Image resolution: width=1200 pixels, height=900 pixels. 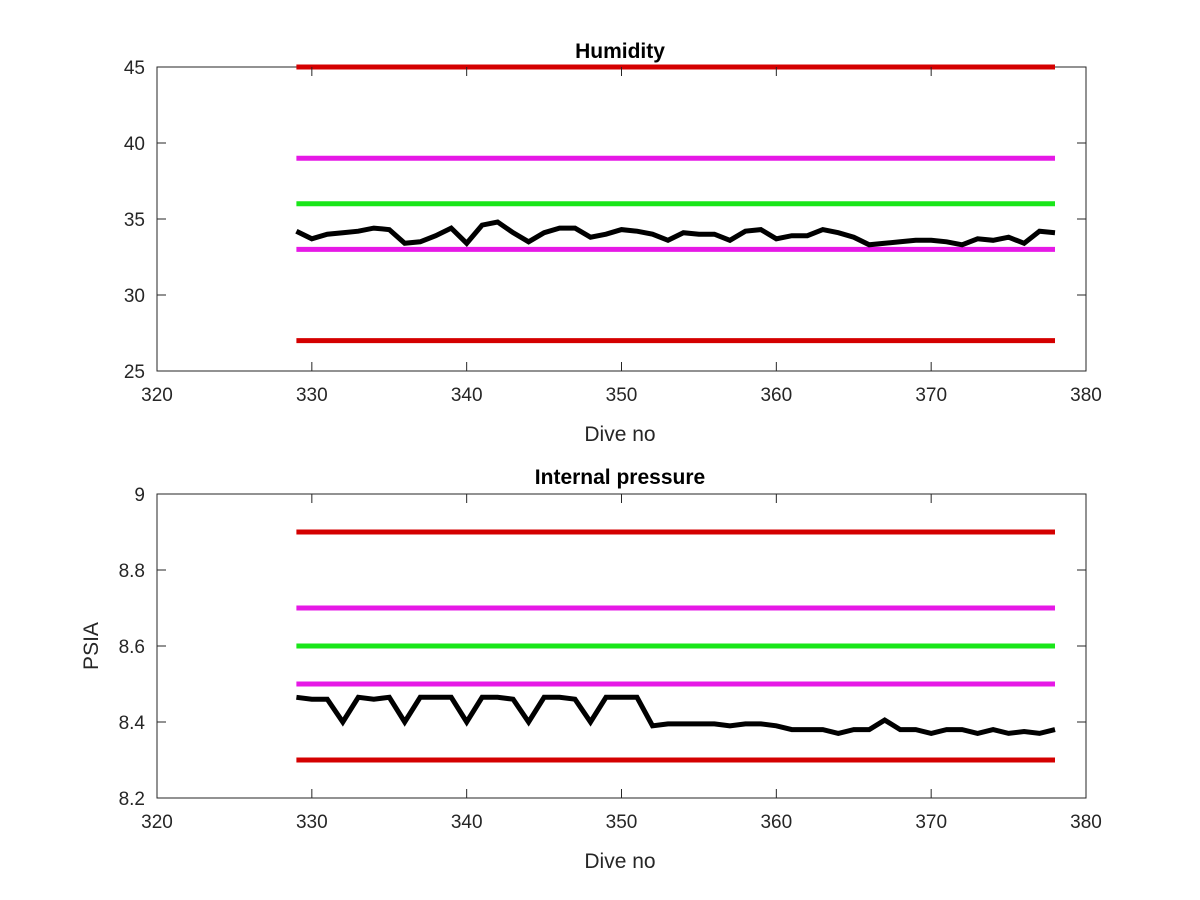 What do you see at coordinates (132, 647) in the screenshot?
I see `y-tick-label: 8.6` at bounding box center [132, 647].